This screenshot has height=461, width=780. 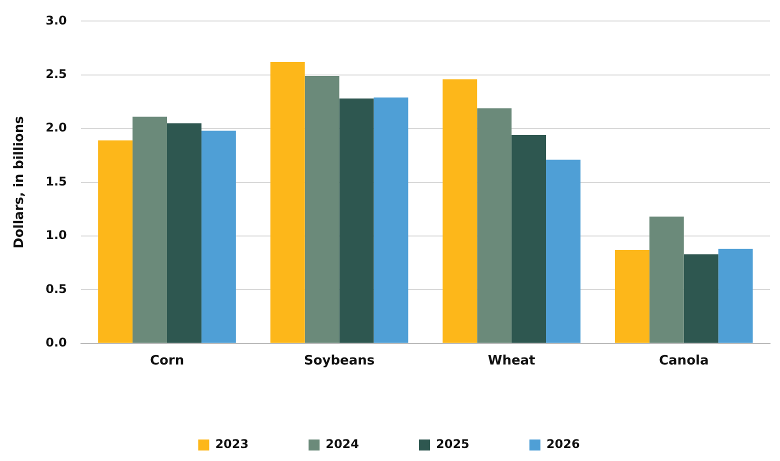 I want to click on x-tick-label: Wheat, so click(x=512, y=361).